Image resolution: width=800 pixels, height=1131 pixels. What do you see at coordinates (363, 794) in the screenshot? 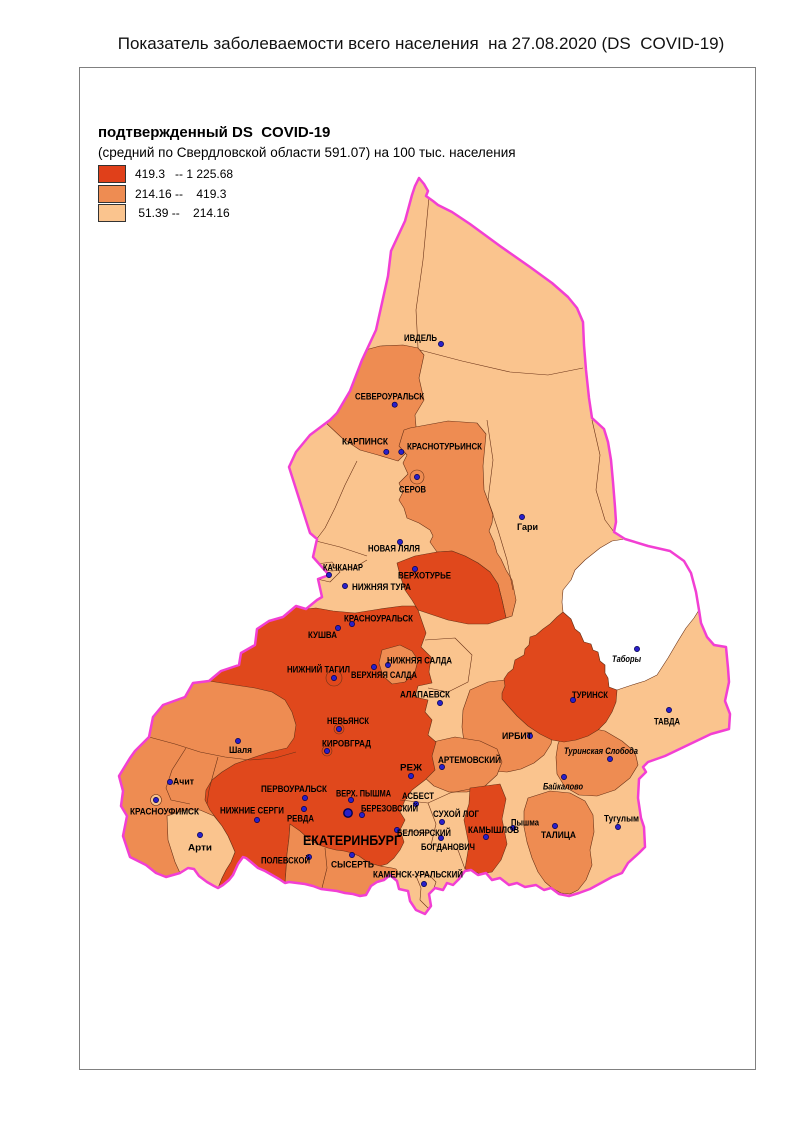
I see `svg-text: ВЕРХ. ПЫШМА` at bounding box center [363, 794].